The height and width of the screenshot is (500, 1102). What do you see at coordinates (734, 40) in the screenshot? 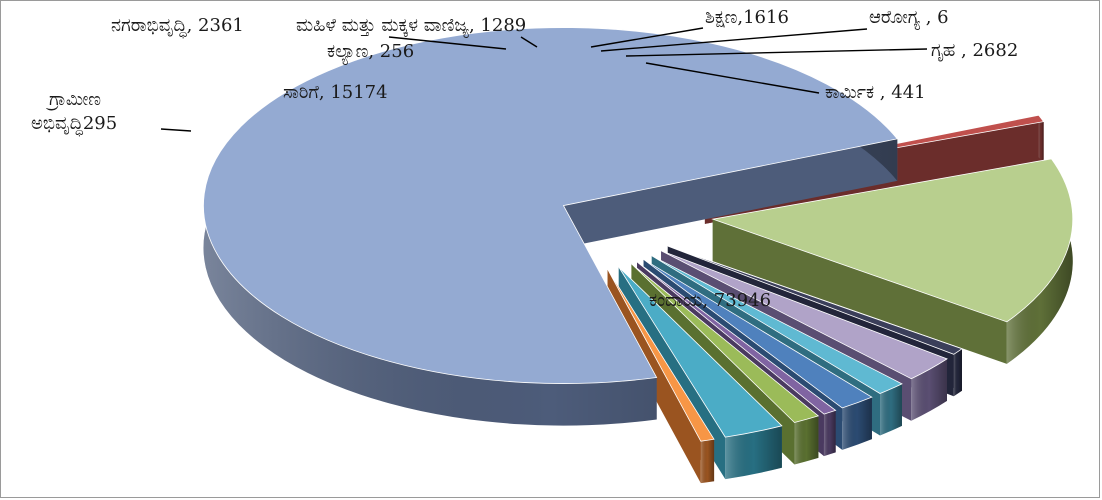
I see `leader-arogya` at bounding box center [734, 40].